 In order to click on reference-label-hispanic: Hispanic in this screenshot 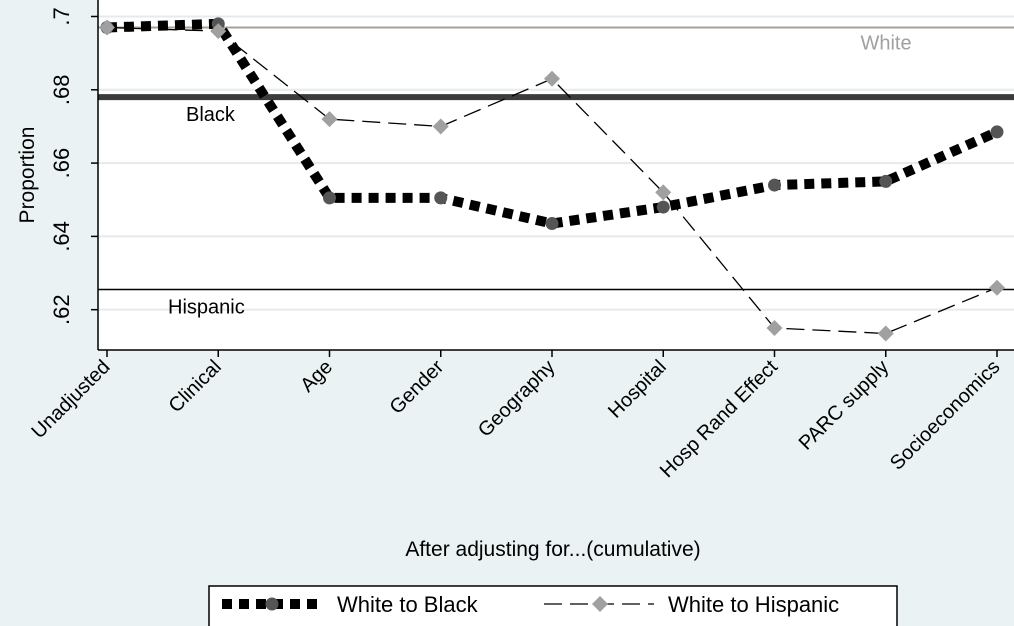, I will do `click(206, 308)`.